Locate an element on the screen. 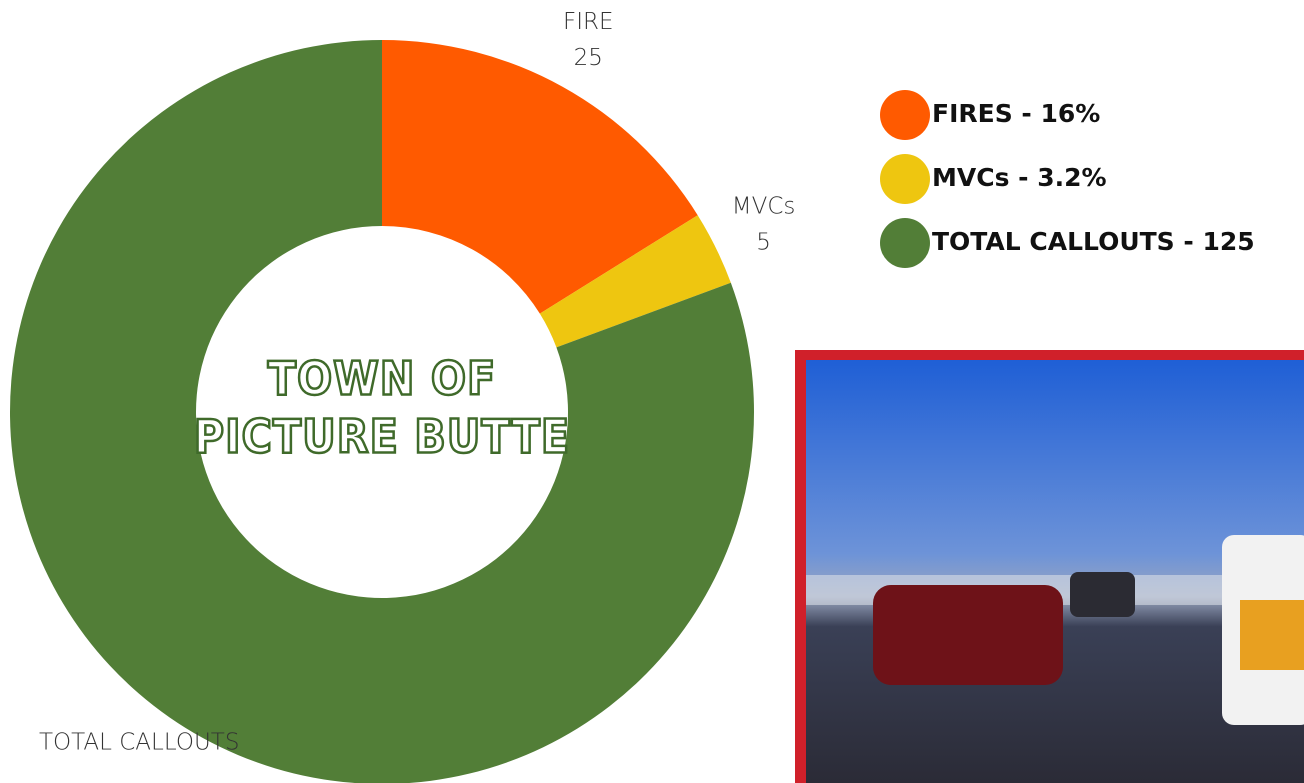  photo-truck-stripes is located at coordinates (1272, 635).